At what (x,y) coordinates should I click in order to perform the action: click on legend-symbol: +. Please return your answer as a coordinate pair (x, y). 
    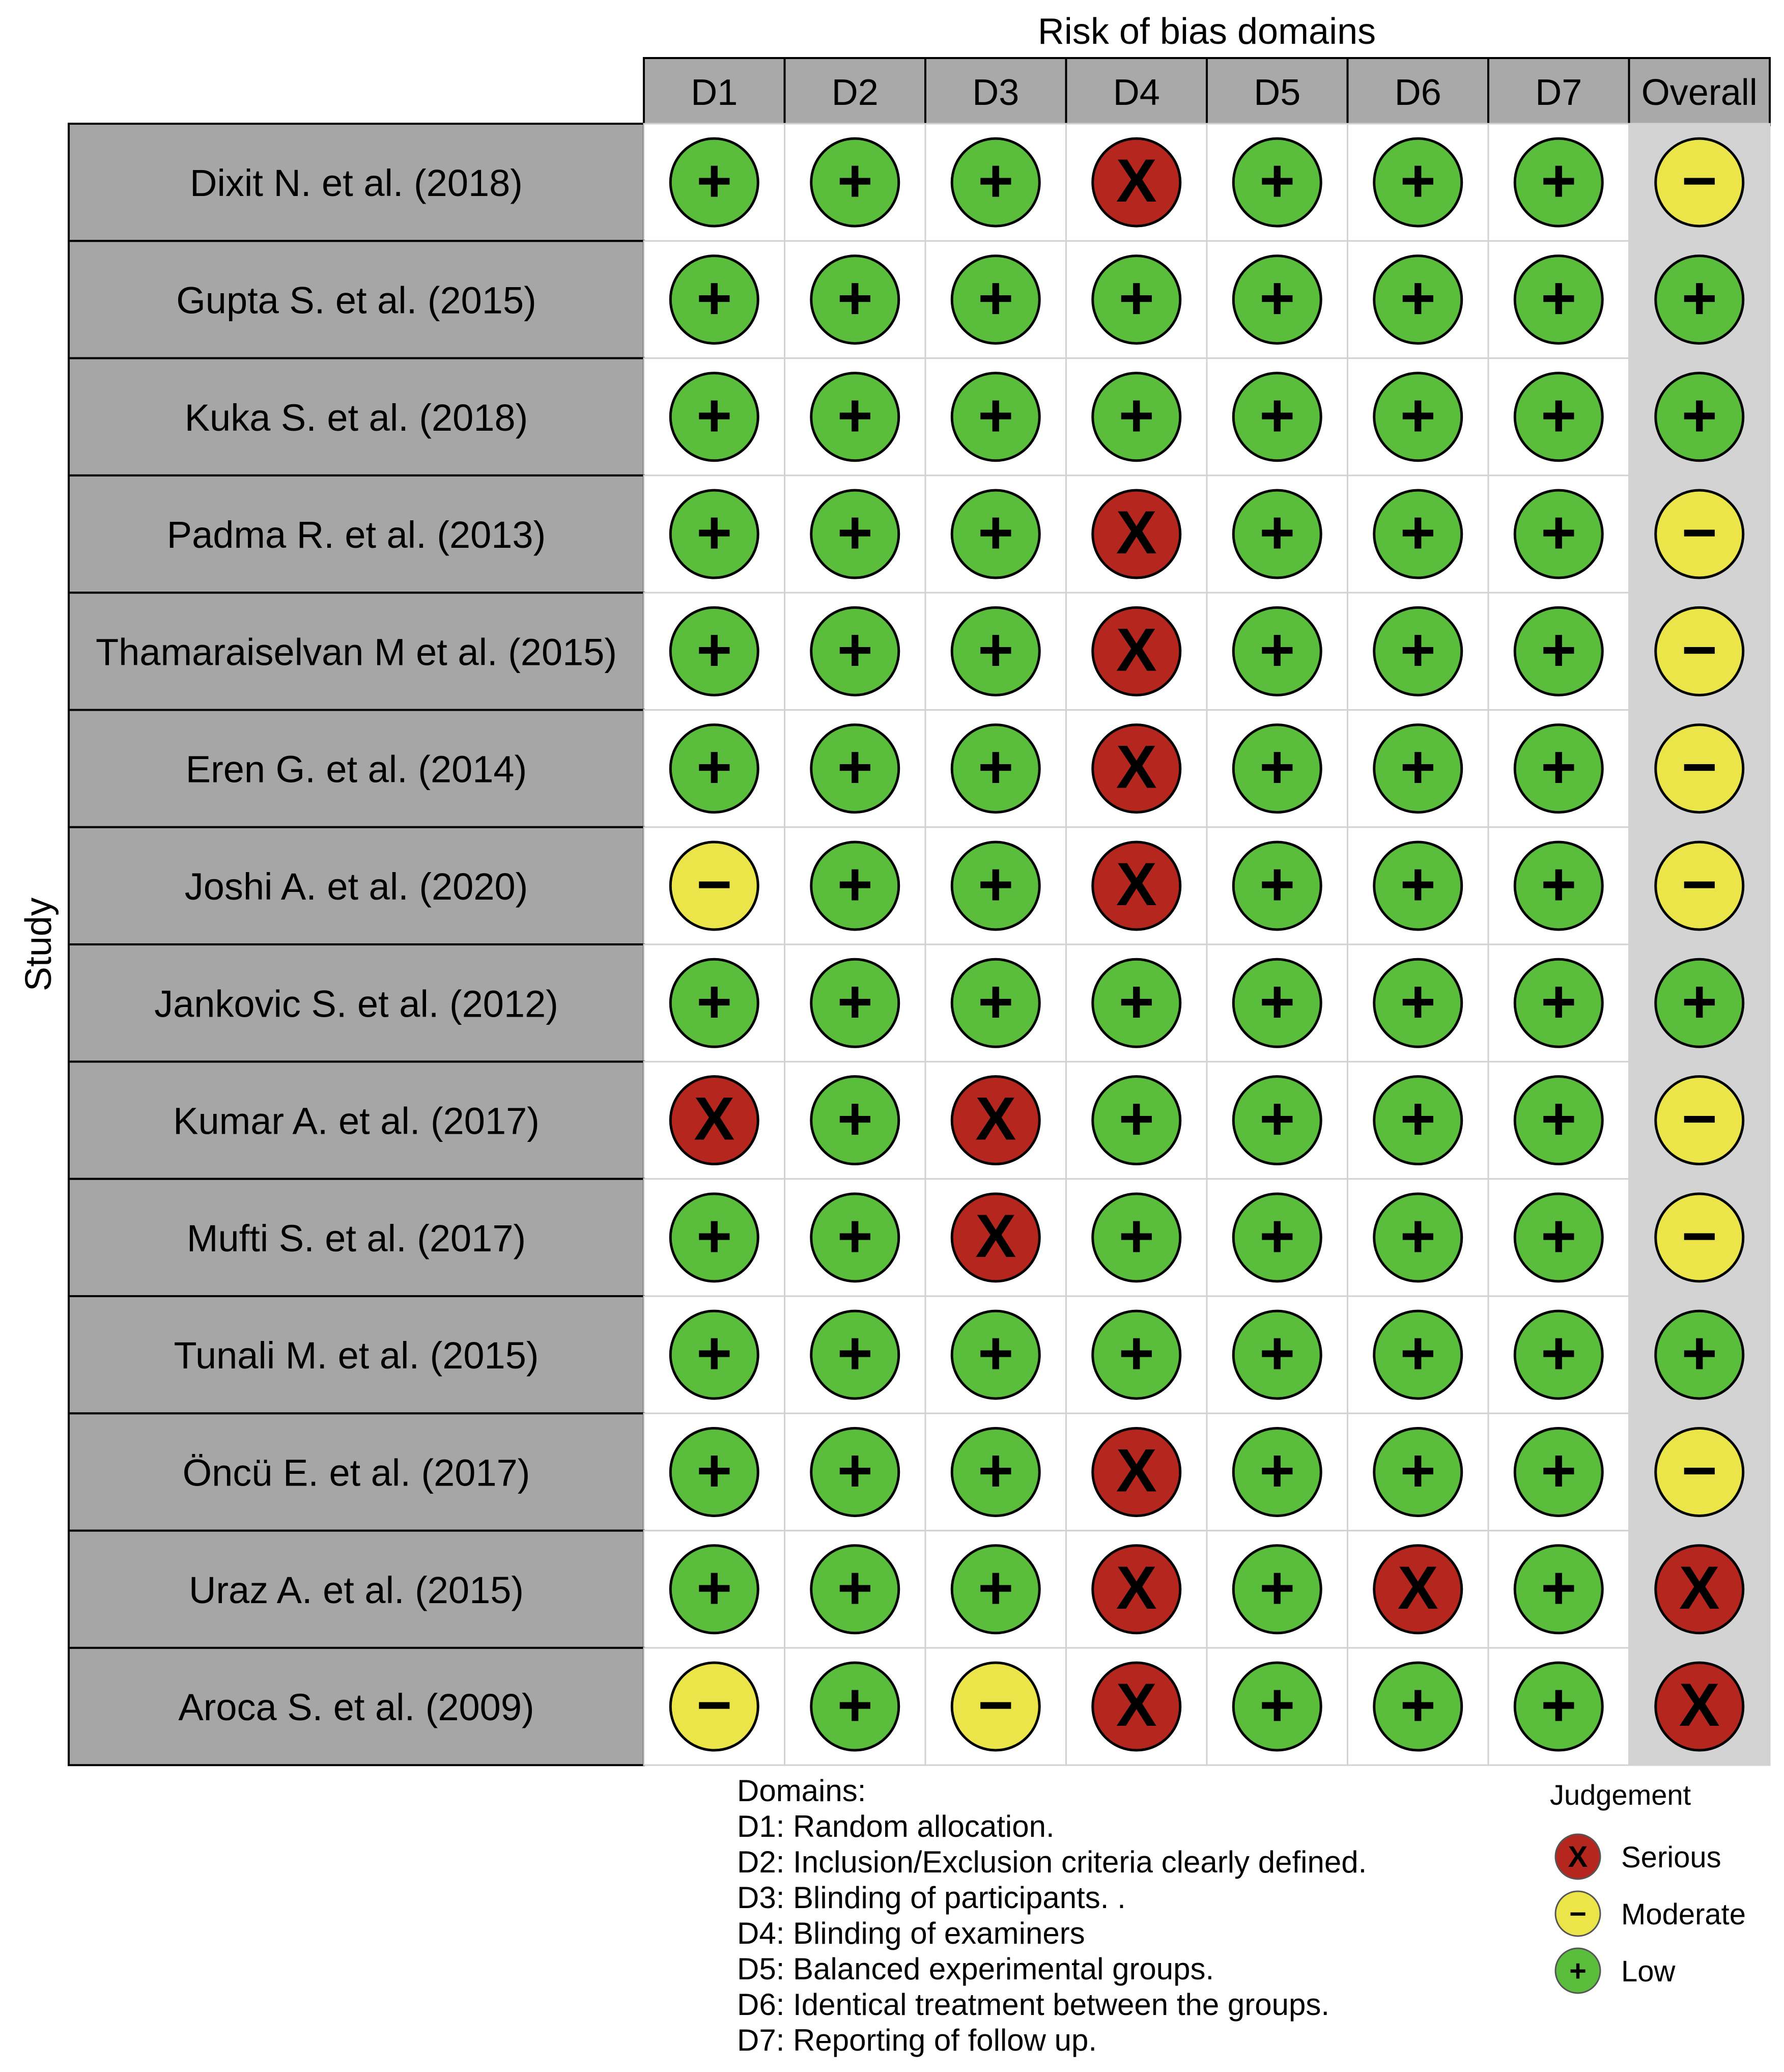
    Looking at the image, I should click on (1578, 1970).